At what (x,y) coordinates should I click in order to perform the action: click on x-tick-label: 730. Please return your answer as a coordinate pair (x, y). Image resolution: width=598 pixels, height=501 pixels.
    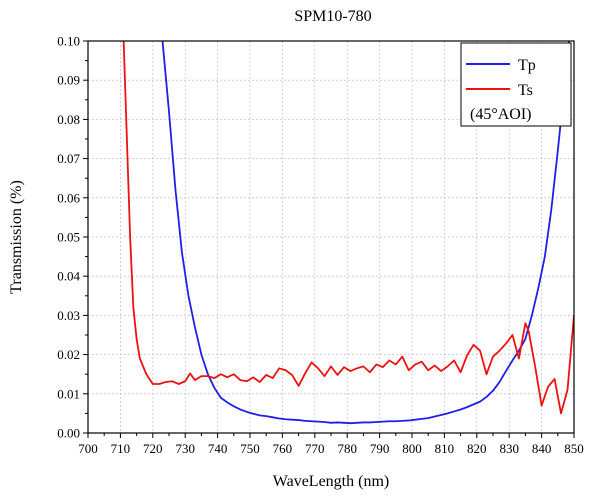
    Looking at the image, I should click on (185, 448).